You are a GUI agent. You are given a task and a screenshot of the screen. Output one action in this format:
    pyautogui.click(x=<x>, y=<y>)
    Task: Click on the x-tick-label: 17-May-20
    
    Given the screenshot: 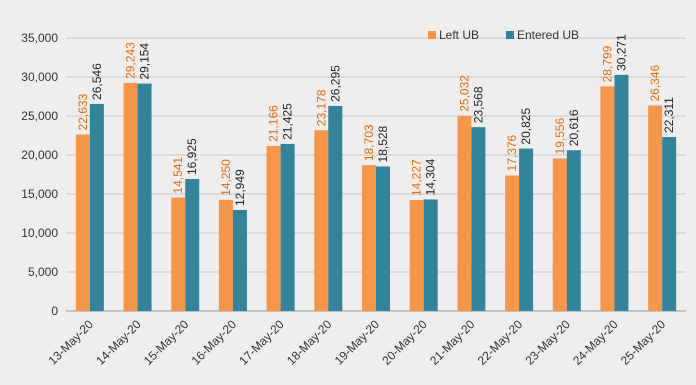 What is the action you would take?
    pyautogui.click(x=261, y=342)
    